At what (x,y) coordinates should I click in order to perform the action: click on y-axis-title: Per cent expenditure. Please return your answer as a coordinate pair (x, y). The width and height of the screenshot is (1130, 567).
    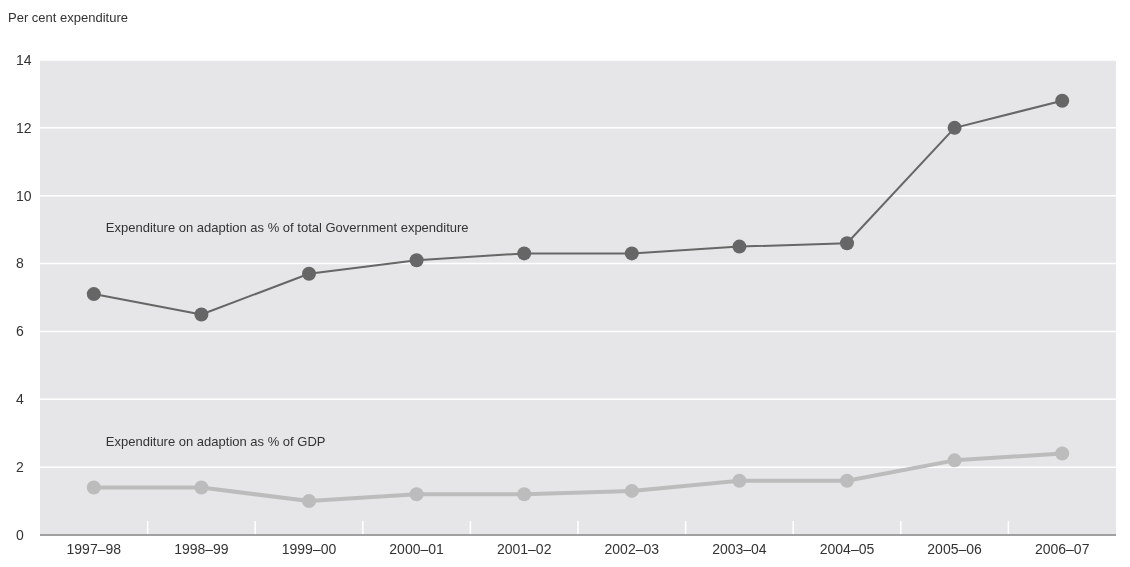
    Looking at the image, I should click on (68, 17).